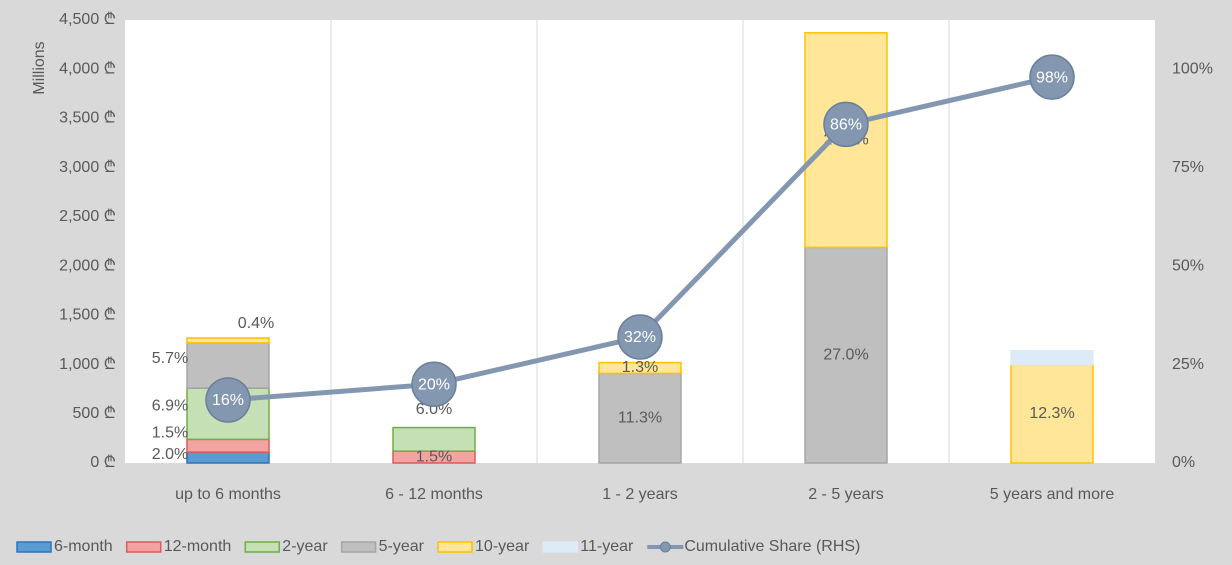 This screenshot has width=1232, height=565. What do you see at coordinates (1188, 364) in the screenshot?
I see `y2-tick-label: 25%` at bounding box center [1188, 364].